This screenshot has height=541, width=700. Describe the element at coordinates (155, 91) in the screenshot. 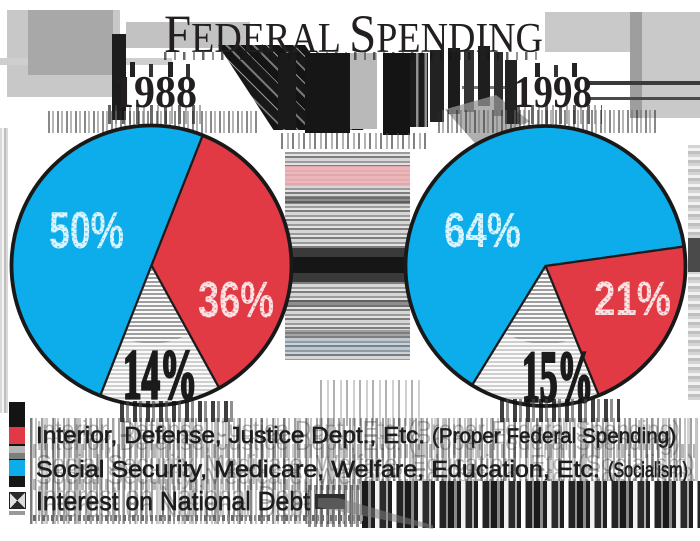

I see `svg-text: 1988` at that location.